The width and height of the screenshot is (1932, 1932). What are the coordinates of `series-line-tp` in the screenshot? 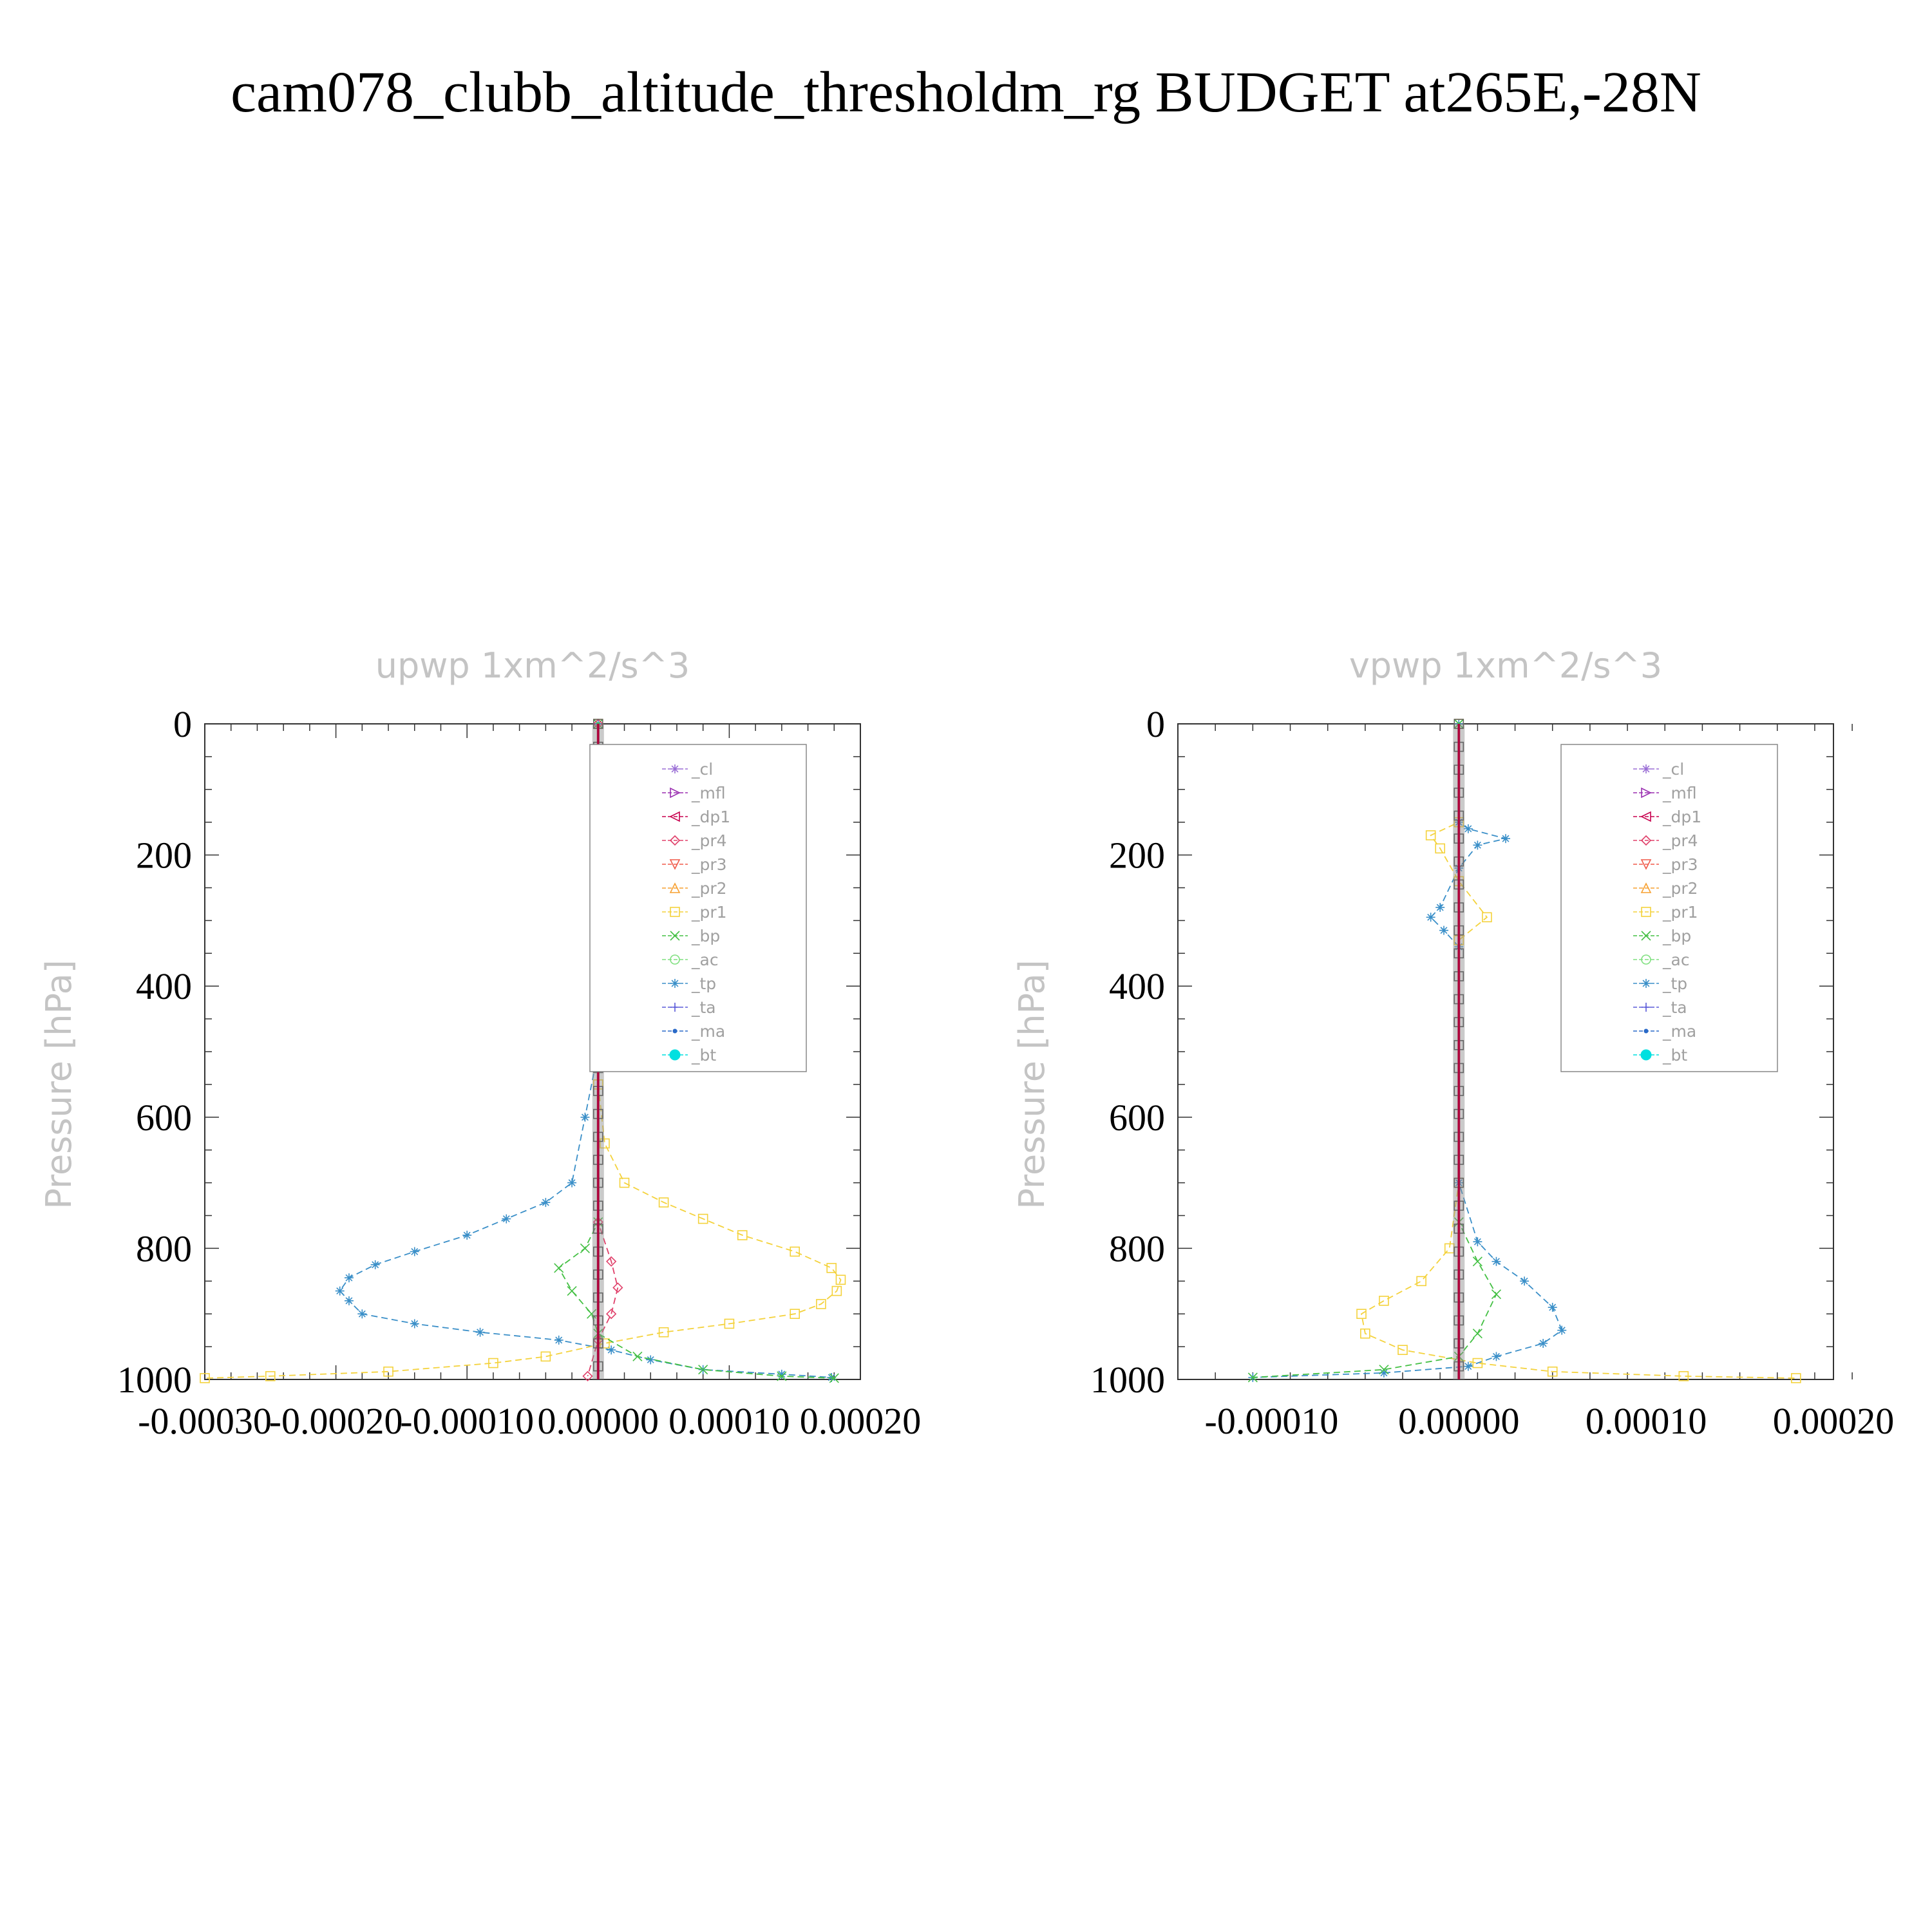 It's located at (1408, 1051).